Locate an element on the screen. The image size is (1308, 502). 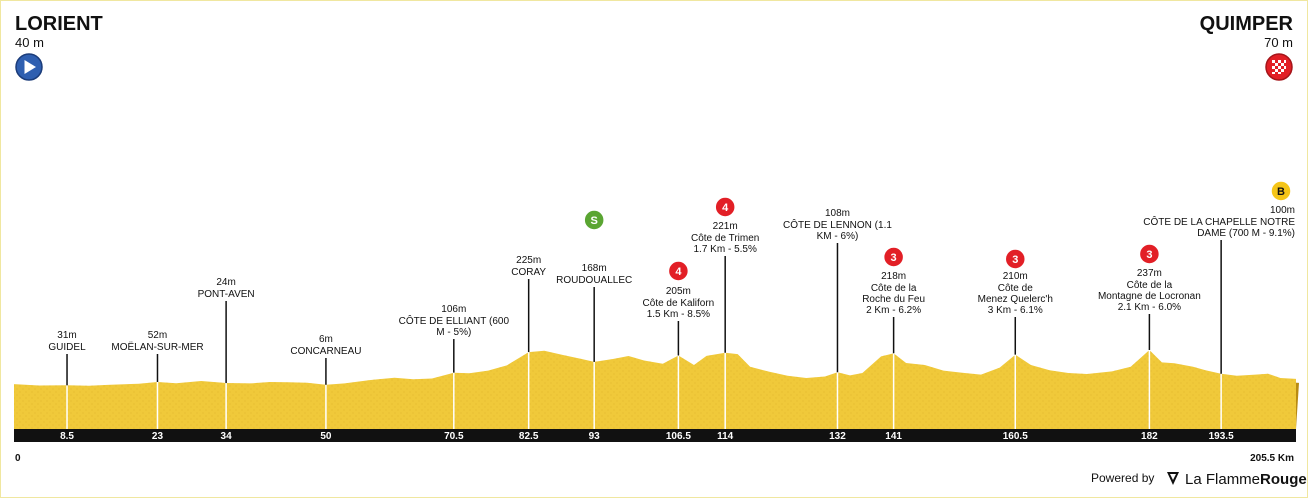
km-label-12: 182 is located at coordinates (1149, 436).